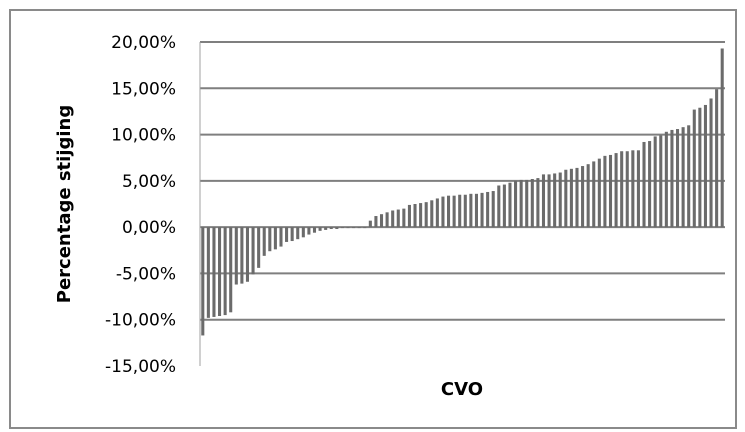 Image resolution: width=745 pixels, height=432 pixels. What do you see at coordinates (143, 89) in the screenshot?
I see `y-tick-label: 15,00%` at bounding box center [143, 89].